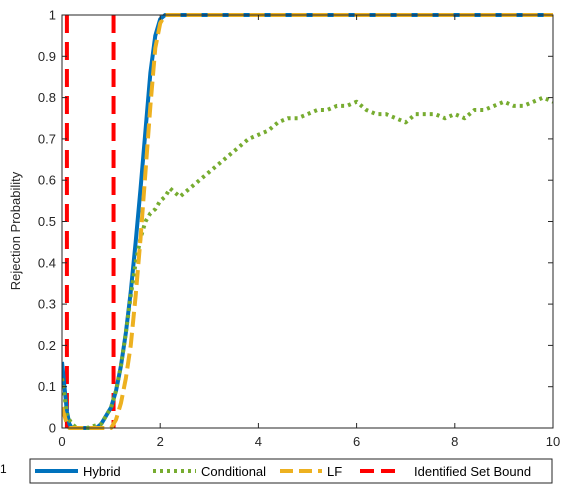 The width and height of the screenshot is (561, 491). I want to click on y-tick-label: 0.9, so click(47, 56).